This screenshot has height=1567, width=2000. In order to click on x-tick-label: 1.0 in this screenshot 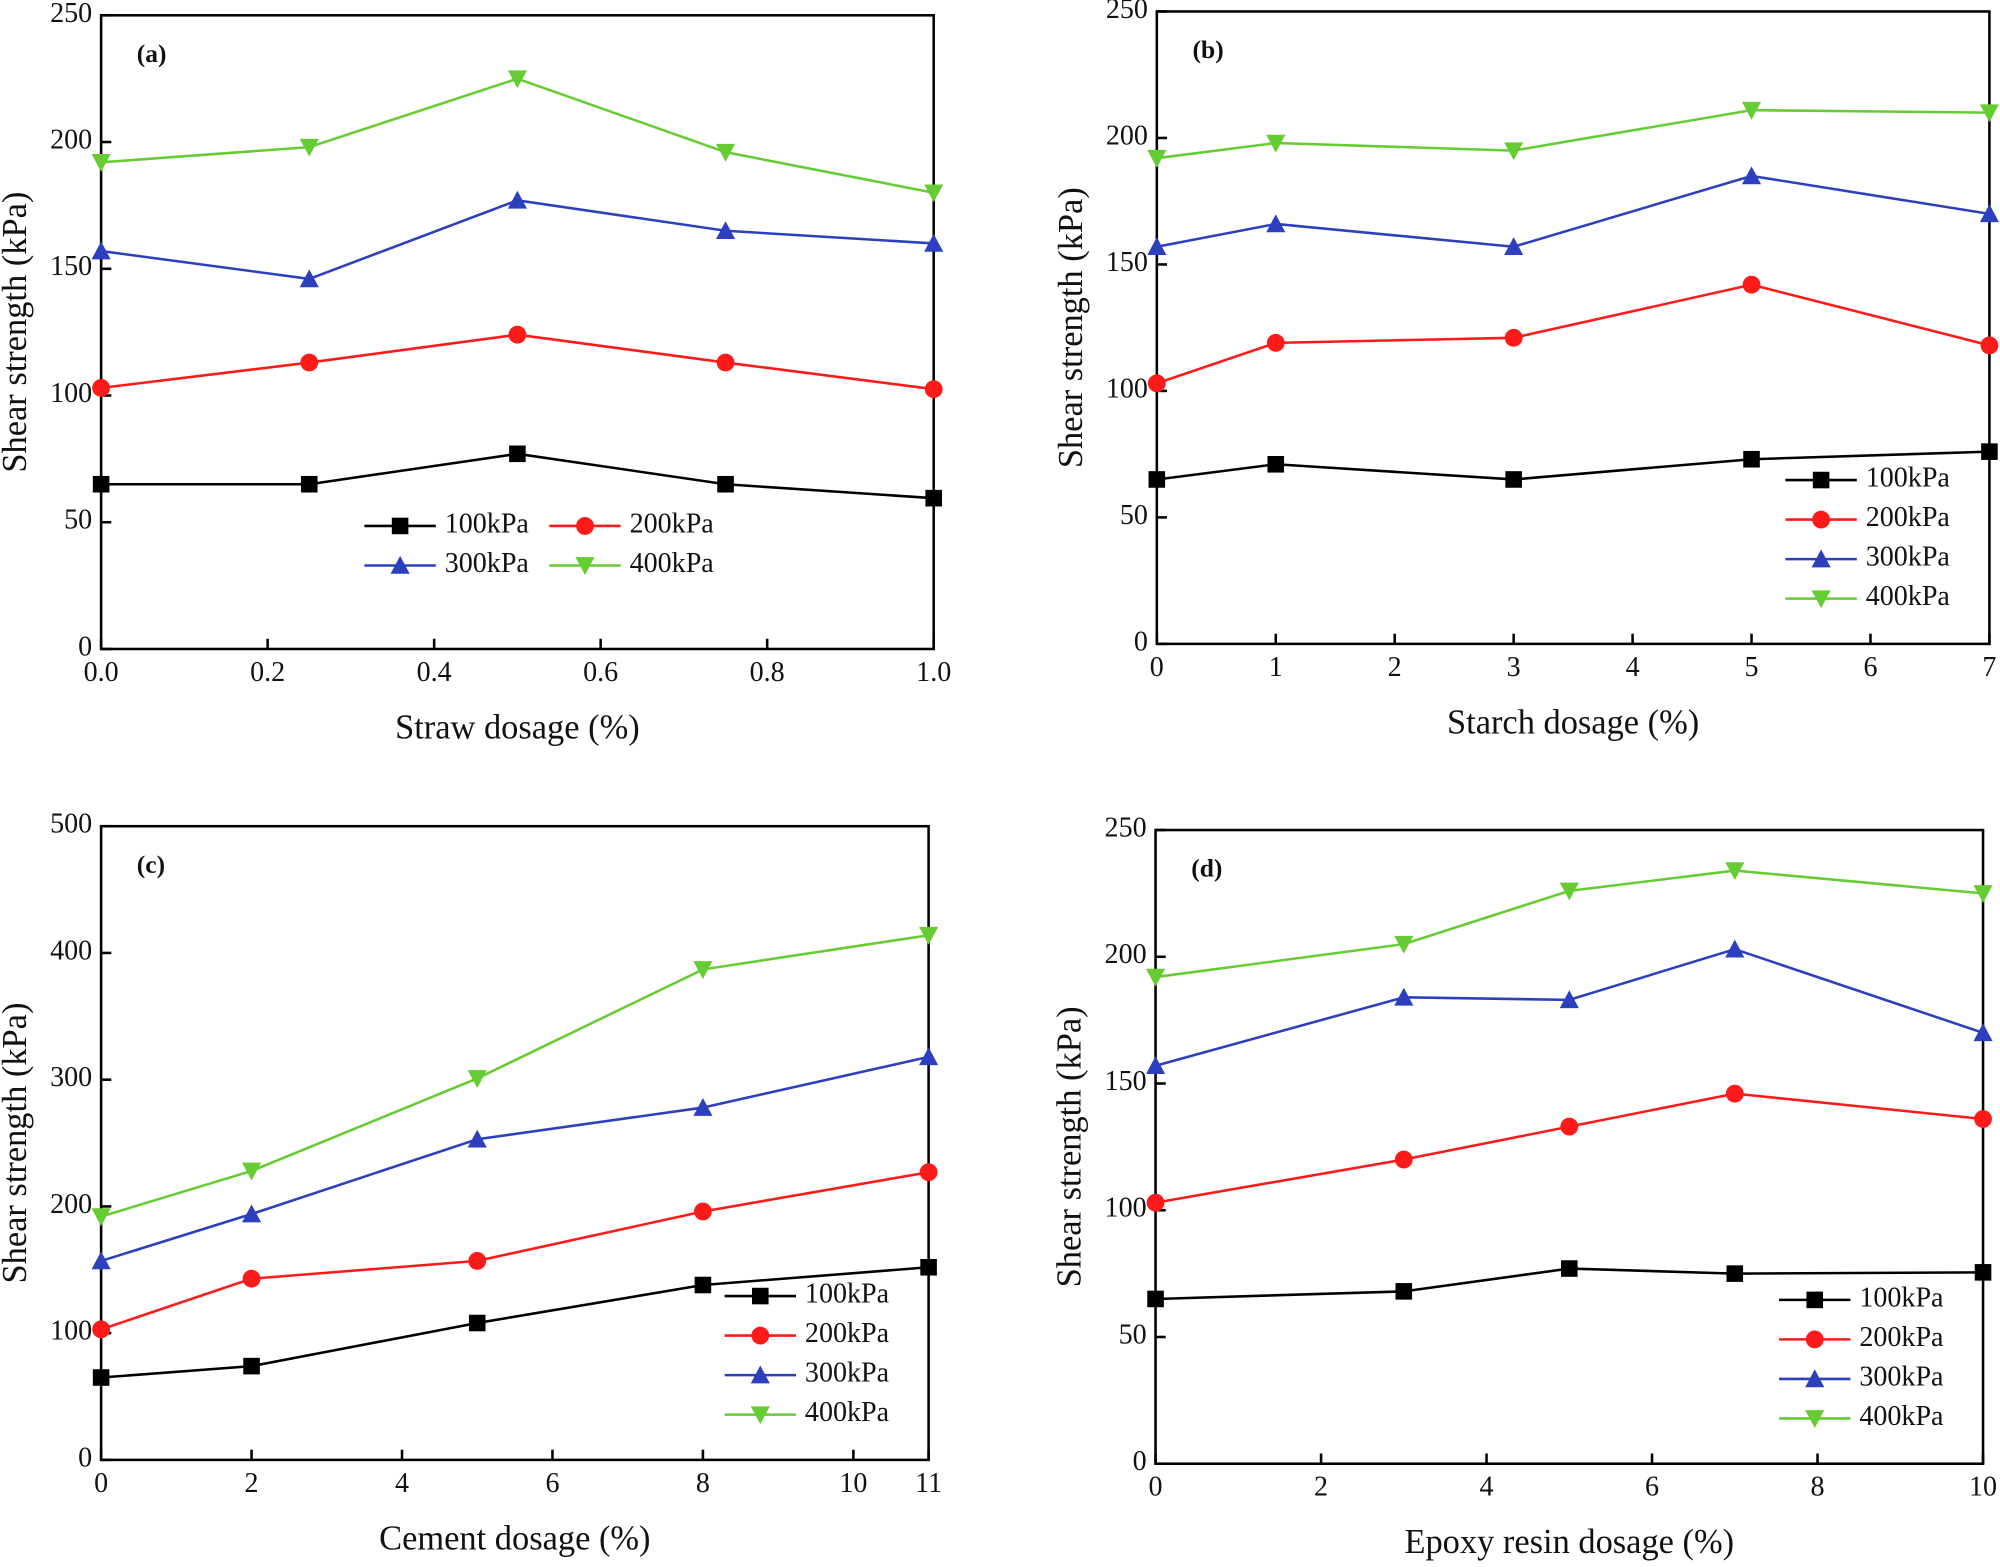, I will do `click(933, 672)`.